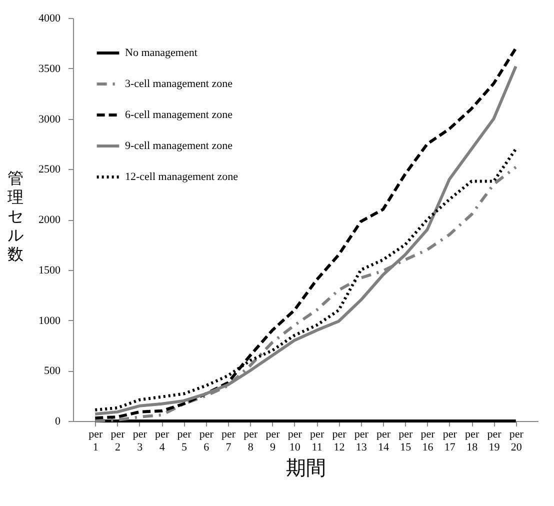 This screenshot has height=506, width=554. I want to click on y-tick-label: 3500, so click(49, 68).